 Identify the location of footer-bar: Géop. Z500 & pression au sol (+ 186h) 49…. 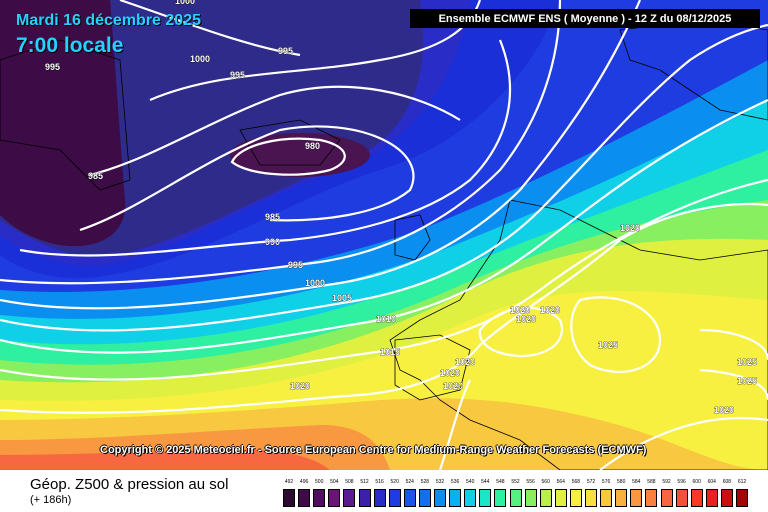
(384, 491).